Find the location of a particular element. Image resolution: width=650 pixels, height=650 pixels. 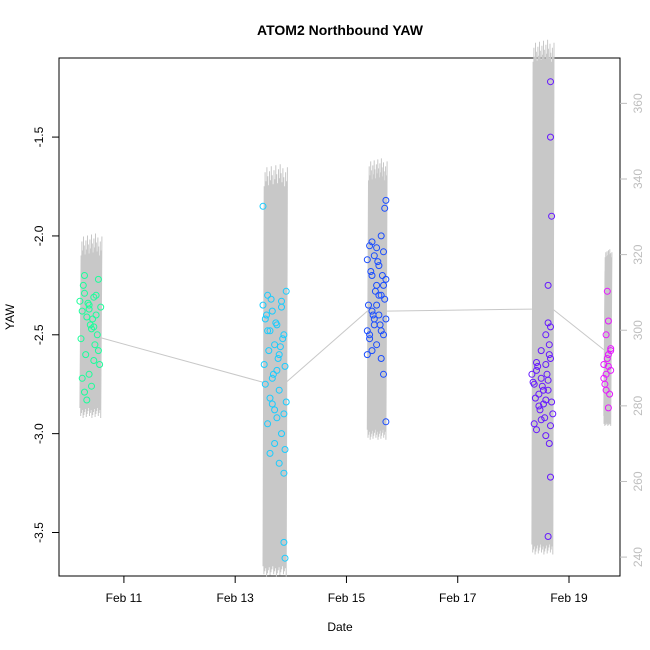

y2-tick-label: 280 is located at coordinates (638, 406).